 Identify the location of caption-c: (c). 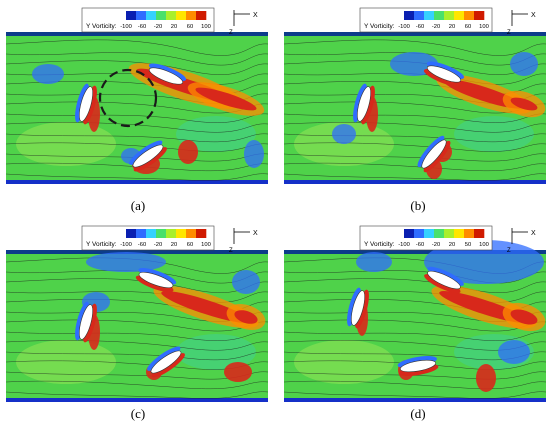
(138, 413).